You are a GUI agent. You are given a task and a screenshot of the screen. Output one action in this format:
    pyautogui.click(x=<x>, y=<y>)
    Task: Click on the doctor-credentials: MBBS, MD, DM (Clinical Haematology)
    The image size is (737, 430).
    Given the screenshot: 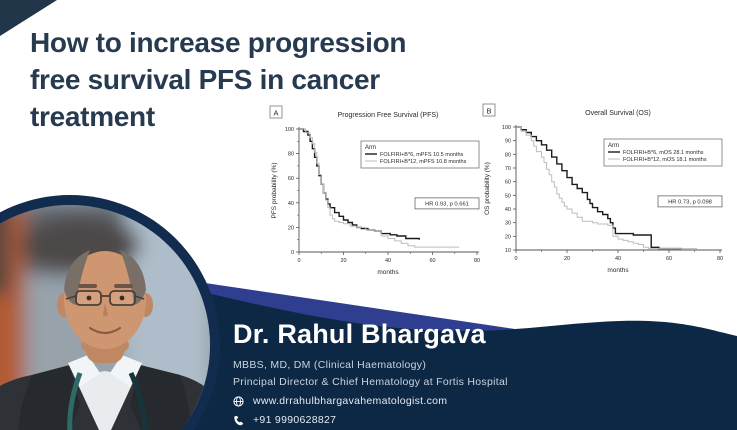 What is the action you would take?
    pyautogui.click(x=330, y=365)
    